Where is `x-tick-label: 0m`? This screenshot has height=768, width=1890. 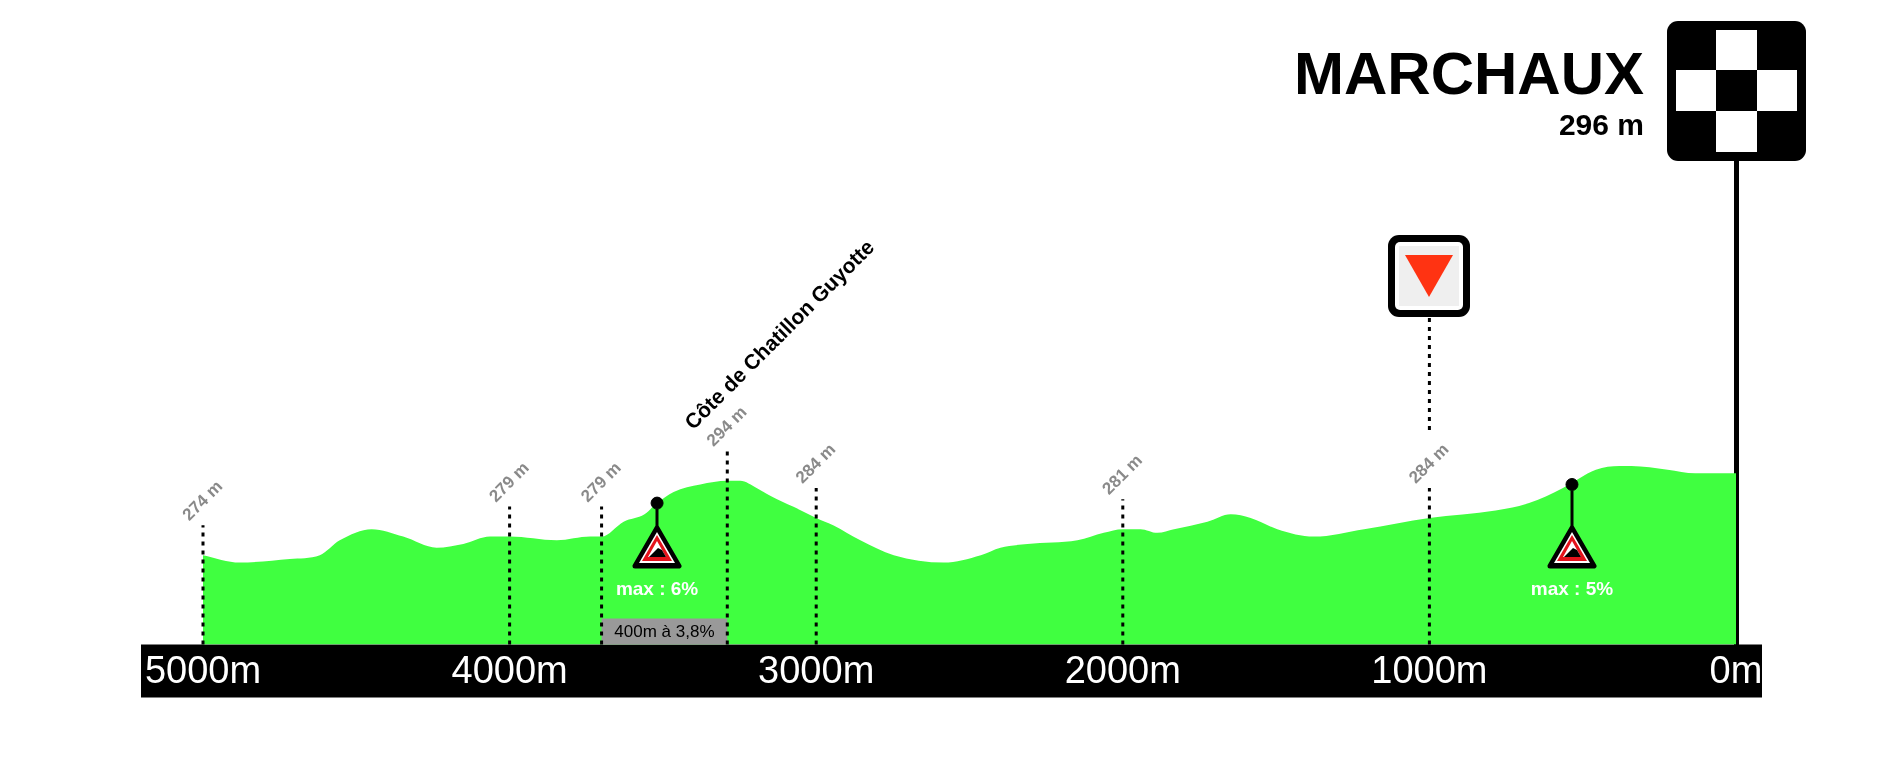
x-tick-label: 0m is located at coordinates (1736, 669).